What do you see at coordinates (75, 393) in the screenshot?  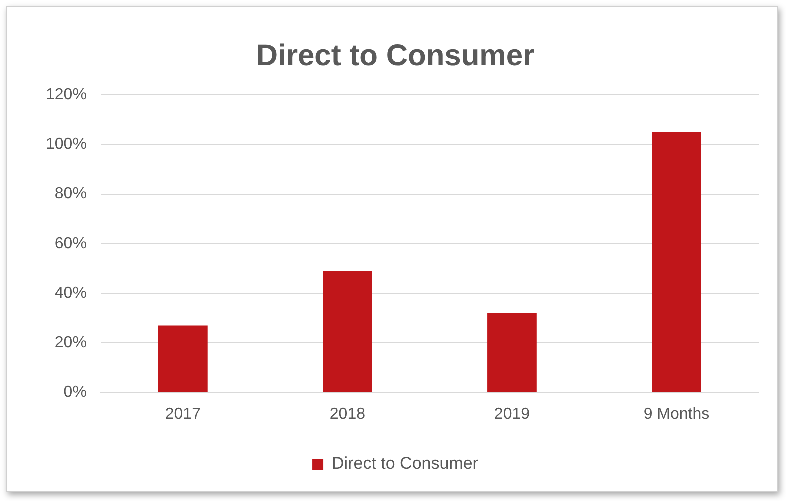 I see `y-tick-label: 0%` at bounding box center [75, 393].